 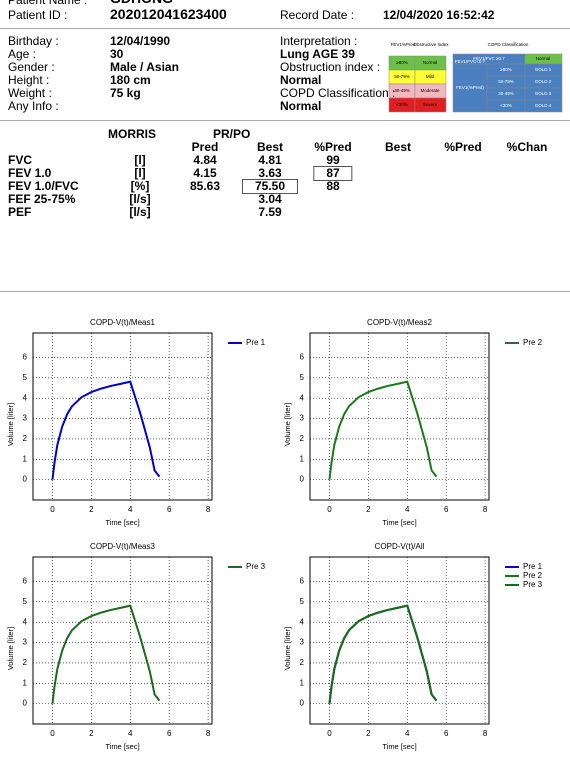 I want to click on text: Weight :, so click(x=30, y=93).